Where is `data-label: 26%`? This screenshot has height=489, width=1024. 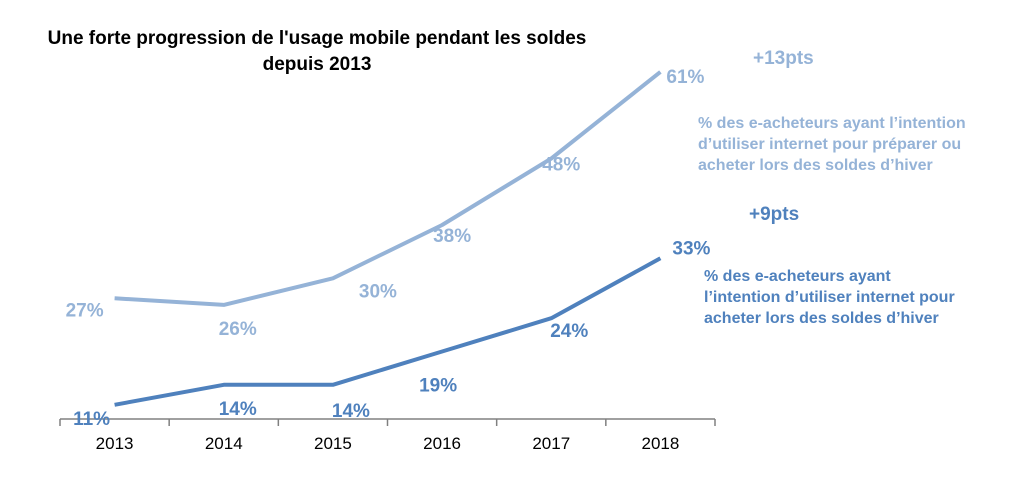
data-label: 26% is located at coordinates (238, 329).